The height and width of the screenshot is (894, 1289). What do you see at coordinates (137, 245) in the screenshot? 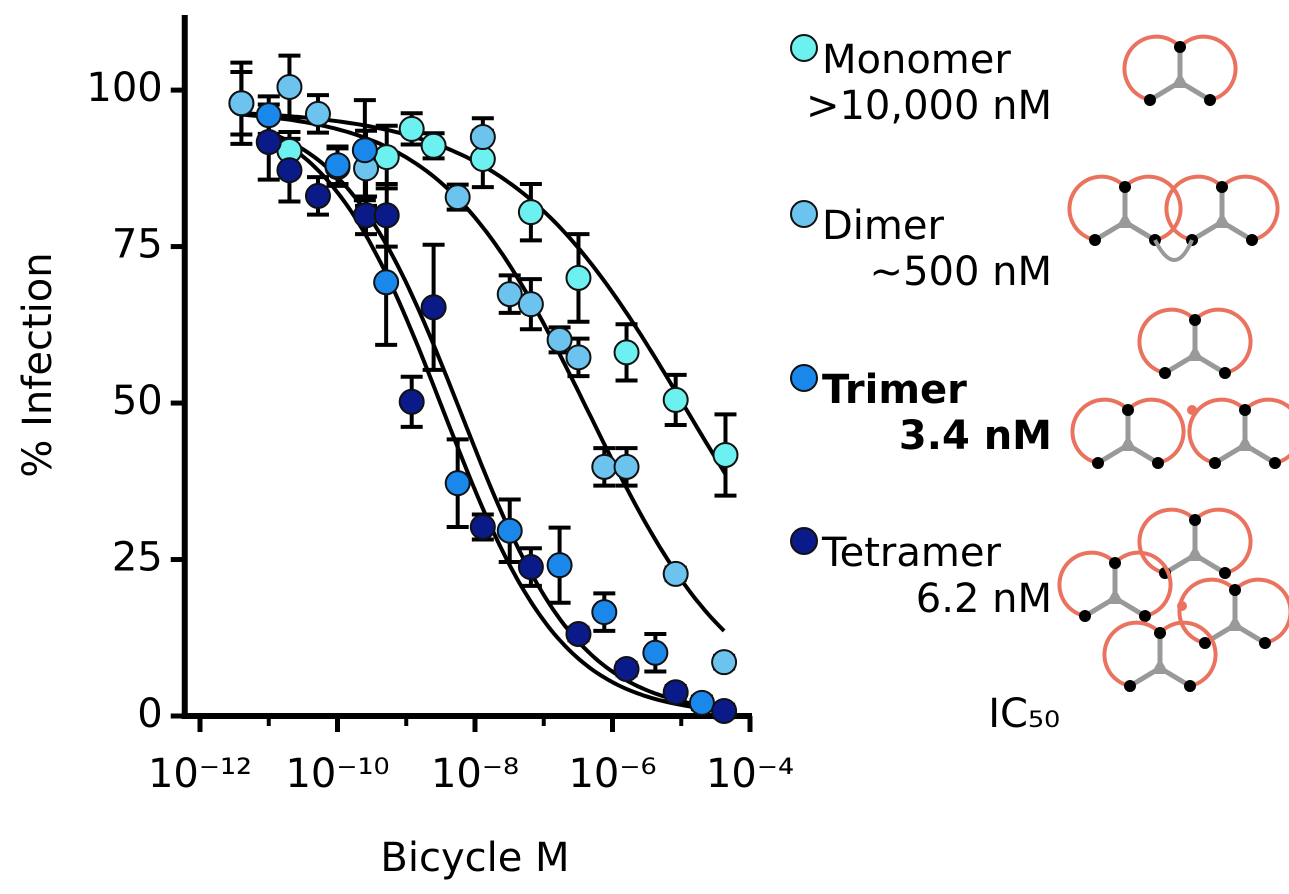
I see `y-tick-label: 75` at bounding box center [137, 245].